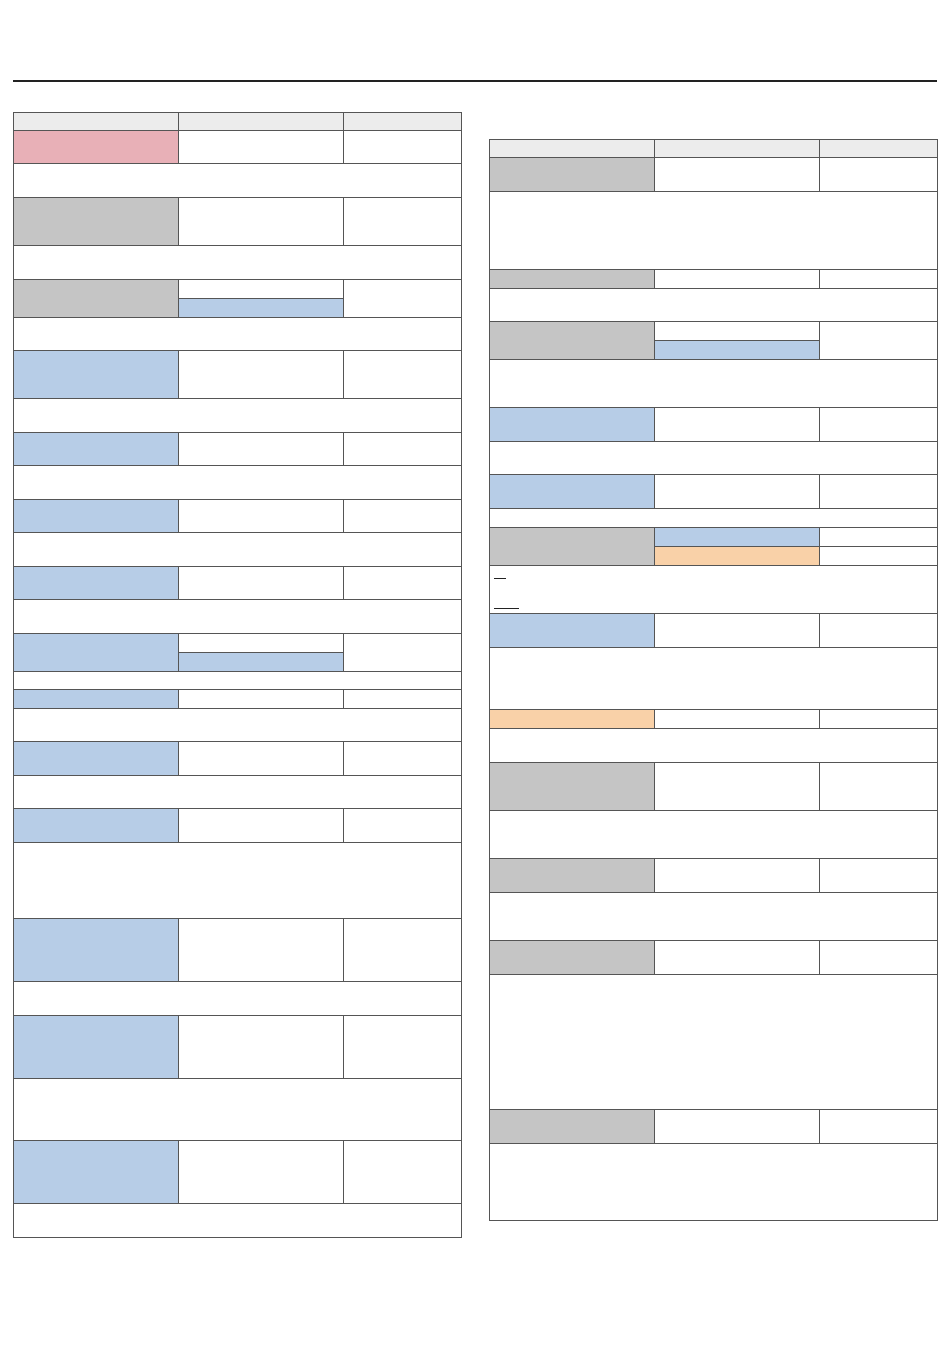 The width and height of the screenshot is (950, 1360). I want to click on table-header-row, so click(237, 121).